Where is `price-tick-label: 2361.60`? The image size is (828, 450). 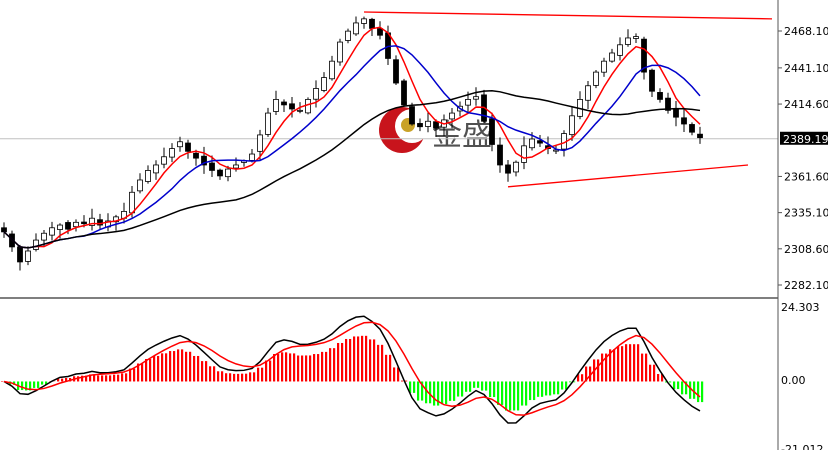
price-tick-label: 2361.60 is located at coordinates (806, 176).